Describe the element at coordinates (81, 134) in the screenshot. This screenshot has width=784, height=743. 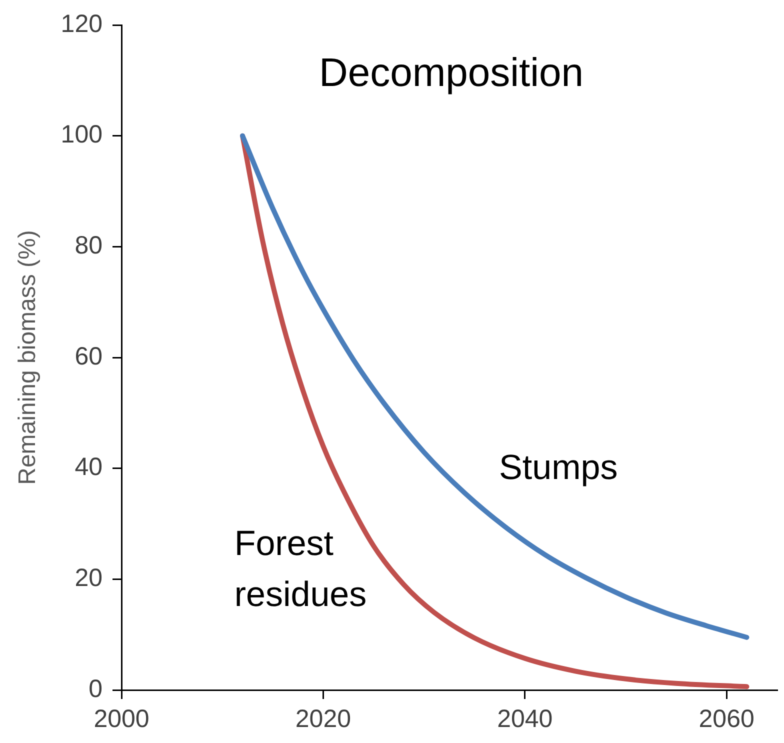
I see `y-tick-label: 100` at that location.